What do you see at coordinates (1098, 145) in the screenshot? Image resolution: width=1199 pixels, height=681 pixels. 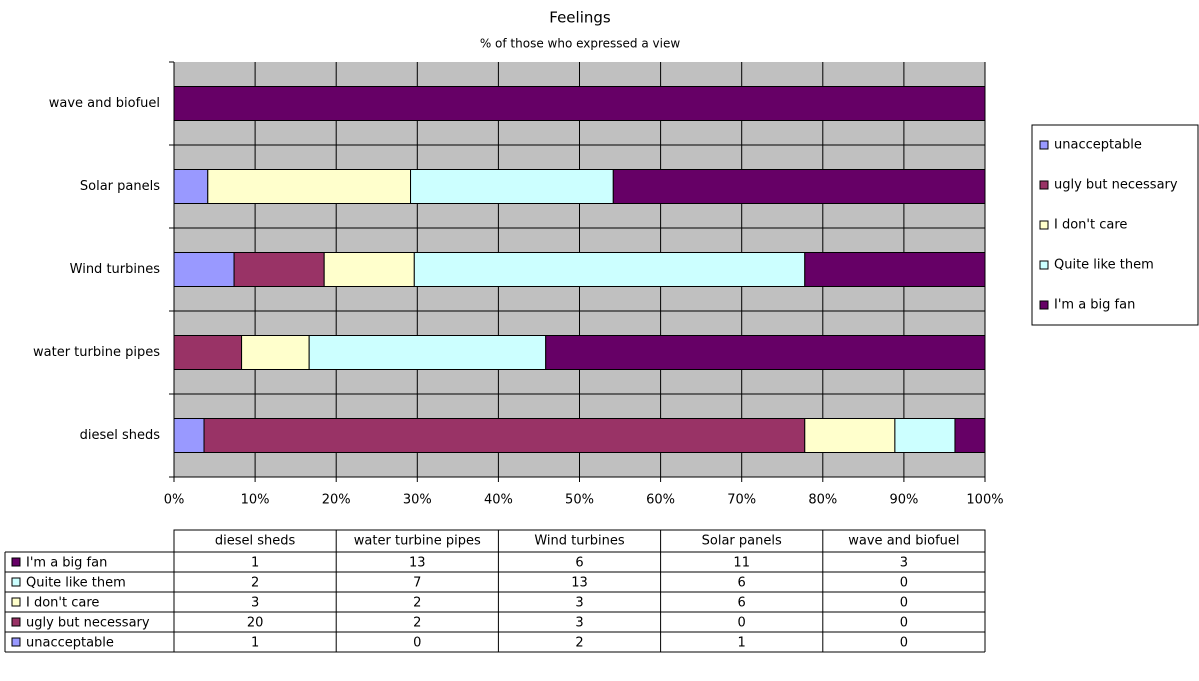 I see `legend-label: unacceptable` at bounding box center [1098, 145].